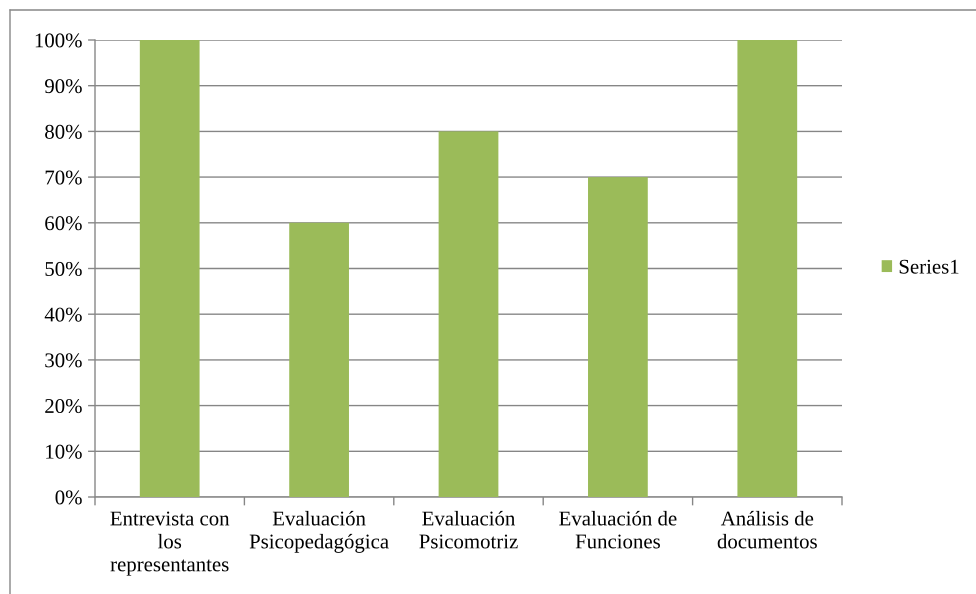  What do you see at coordinates (69, 497) in the screenshot?
I see `y-tick-label: 0%` at bounding box center [69, 497].